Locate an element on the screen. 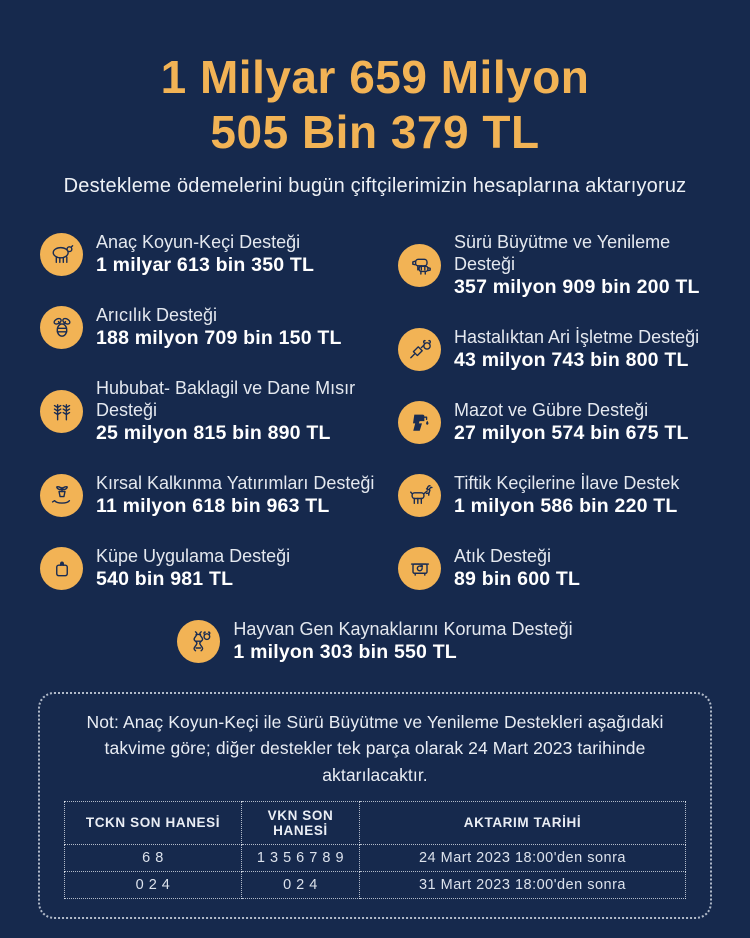 The width and height of the screenshot is (750, 938). support-item-atik: Atık Desteği 89 bin 600 TL is located at coordinates (554, 568).